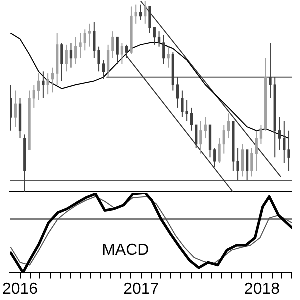  What do you see at coordinates (20, 289) in the screenshot?
I see `x-tick-label: 2016` at bounding box center [20, 289].